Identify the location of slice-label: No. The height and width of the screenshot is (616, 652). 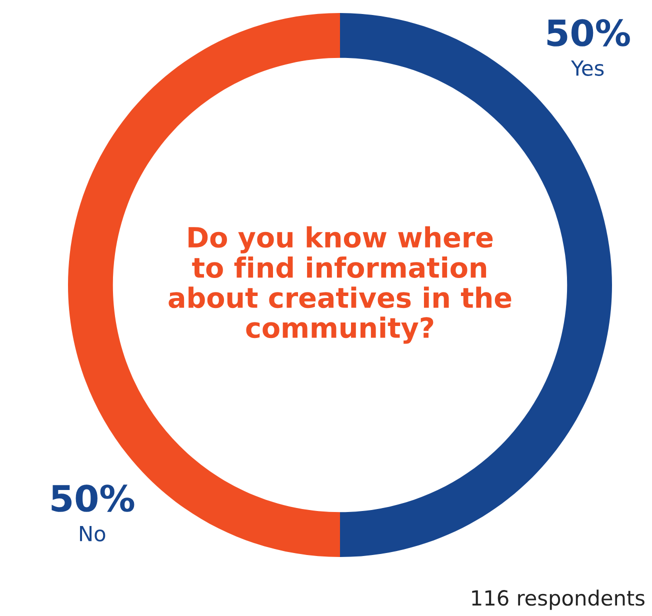
(93, 534).